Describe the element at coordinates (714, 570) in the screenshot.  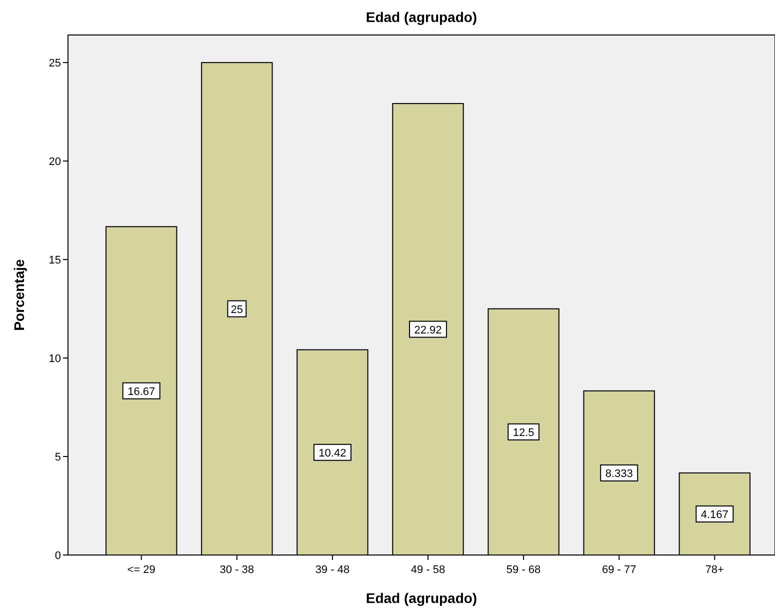
I see `x-tick-label: 78+` at that location.